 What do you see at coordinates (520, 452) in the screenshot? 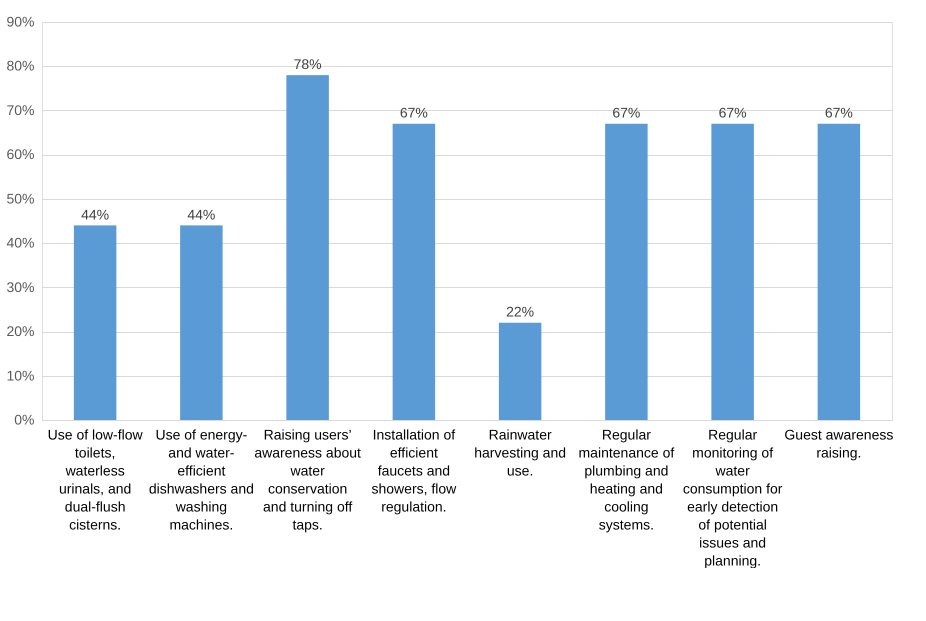
I see `x-tick-label: Rainwater harvesting and use.` at bounding box center [520, 452].